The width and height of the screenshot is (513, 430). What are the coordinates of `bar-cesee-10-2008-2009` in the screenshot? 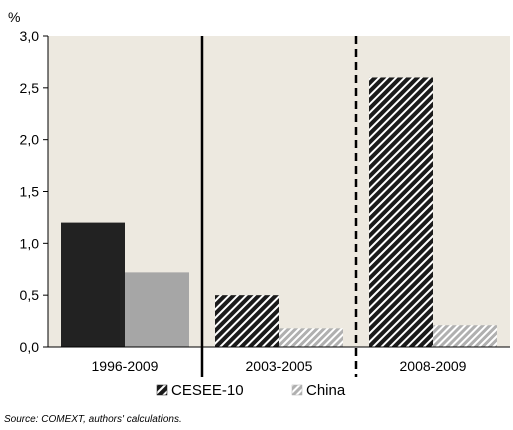 It's located at (401, 212).